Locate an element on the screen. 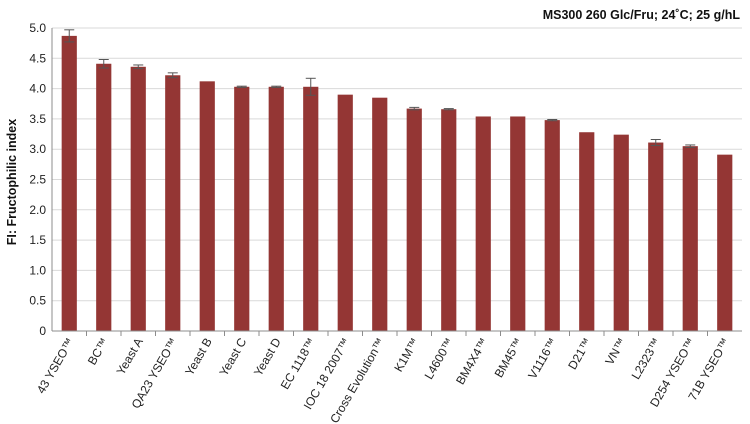 The width and height of the screenshot is (750, 424). y-tick-label: 4.5 is located at coordinates (37, 58).